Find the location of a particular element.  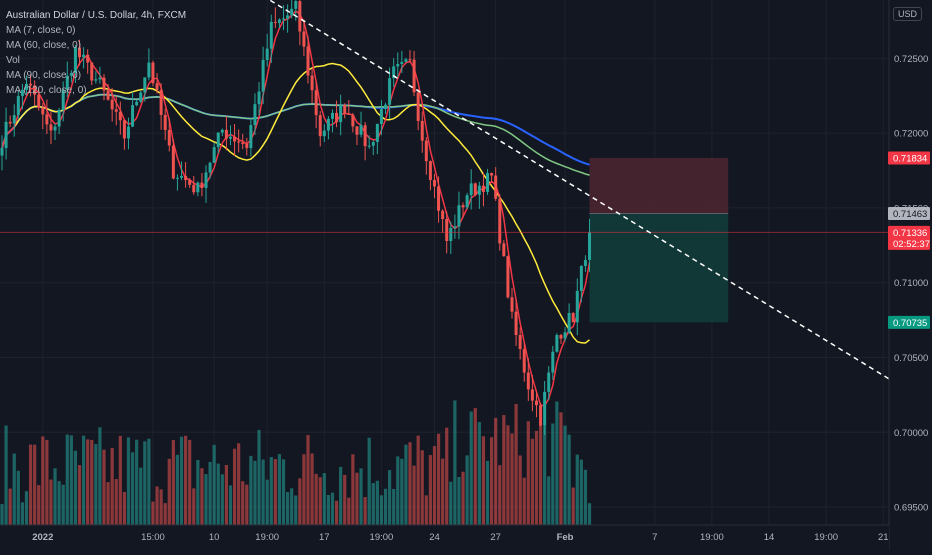

currency-button: USD is located at coordinates (907, 14).